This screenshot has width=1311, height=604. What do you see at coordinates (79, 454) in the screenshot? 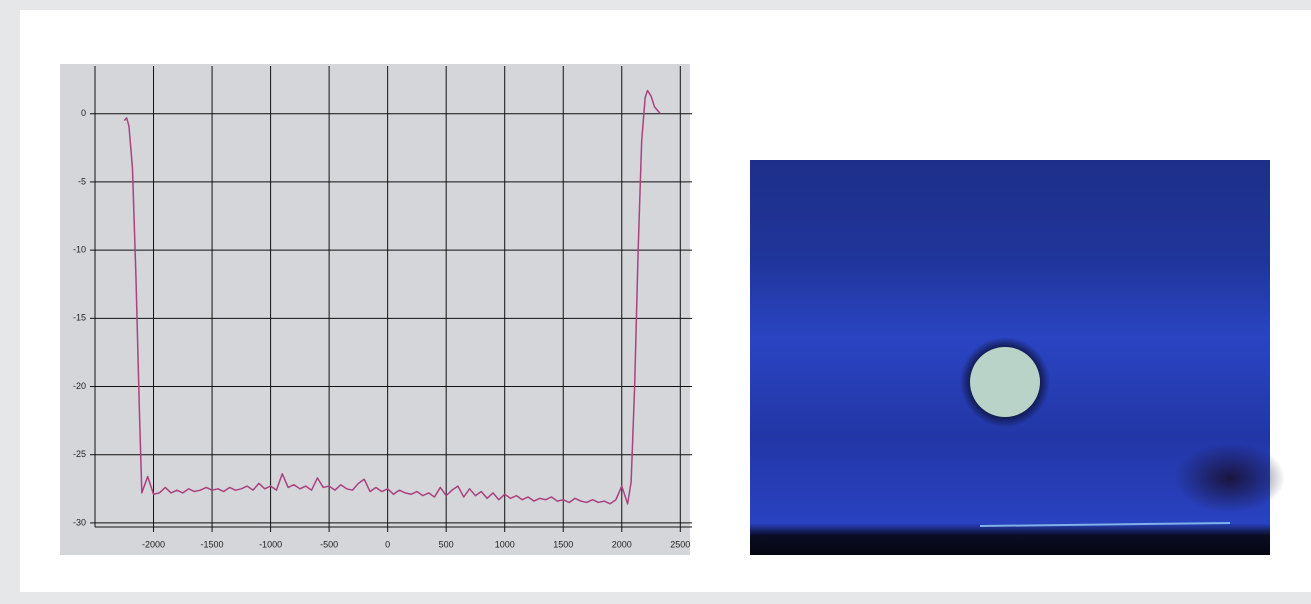
I see `y-tick-label: -25` at bounding box center [79, 454].